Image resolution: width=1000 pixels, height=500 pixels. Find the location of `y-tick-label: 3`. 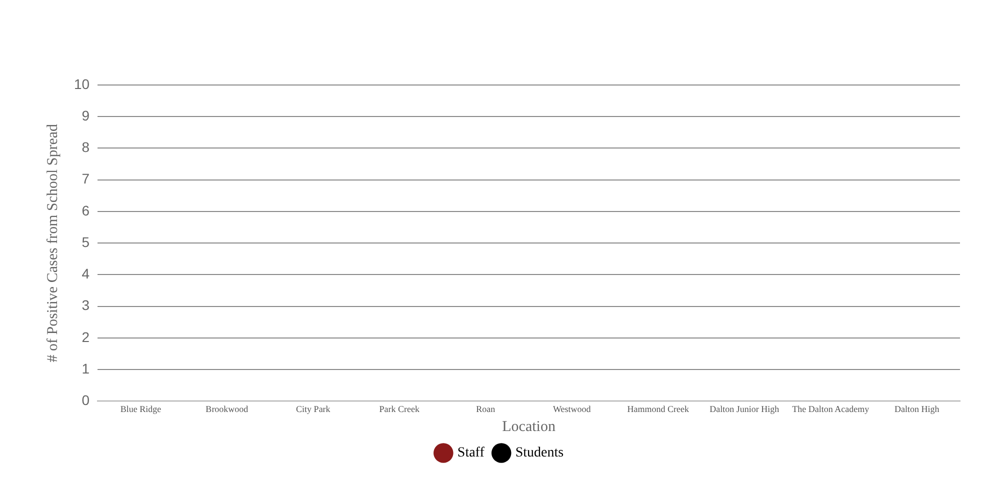

y-tick-label: 3 is located at coordinates (86, 305).